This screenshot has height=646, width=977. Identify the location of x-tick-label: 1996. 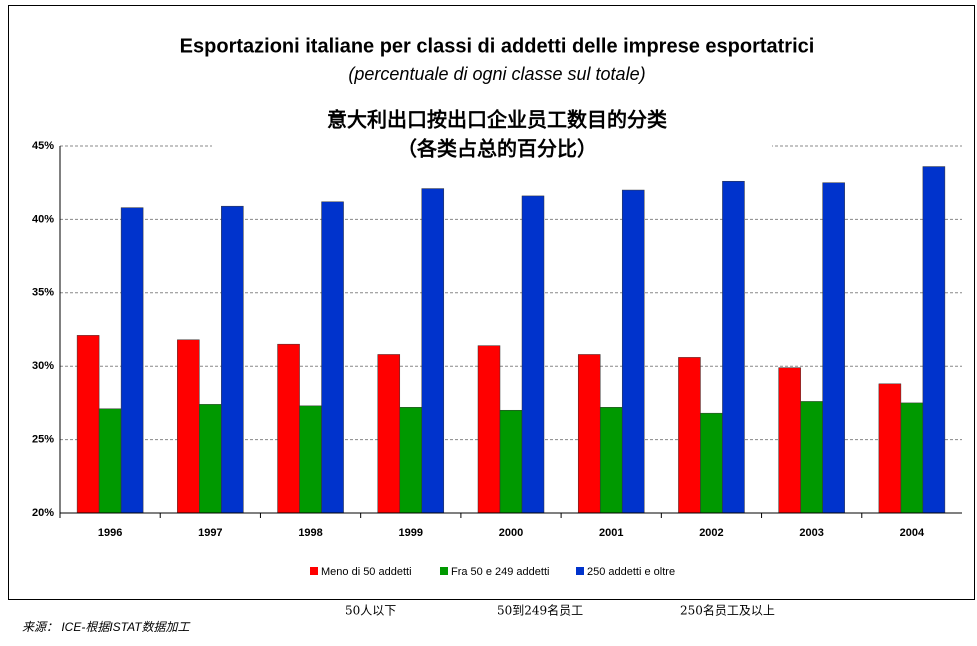
(110, 533).